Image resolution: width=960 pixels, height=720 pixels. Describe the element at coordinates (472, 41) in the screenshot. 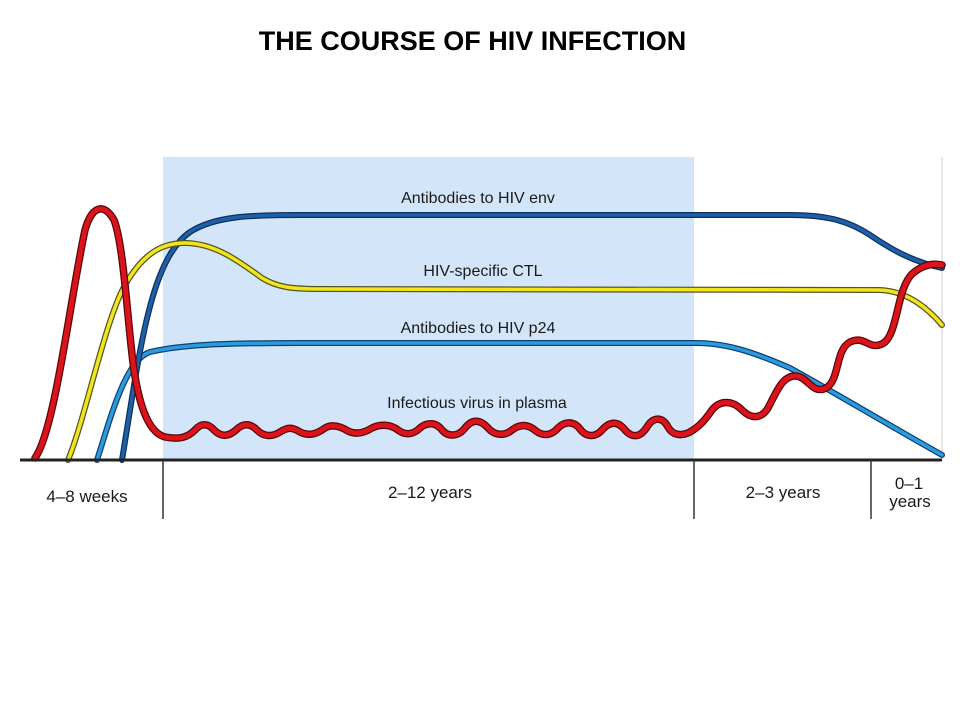

I see `page-title: THE COURSE OF HIV INFECTION` at that location.